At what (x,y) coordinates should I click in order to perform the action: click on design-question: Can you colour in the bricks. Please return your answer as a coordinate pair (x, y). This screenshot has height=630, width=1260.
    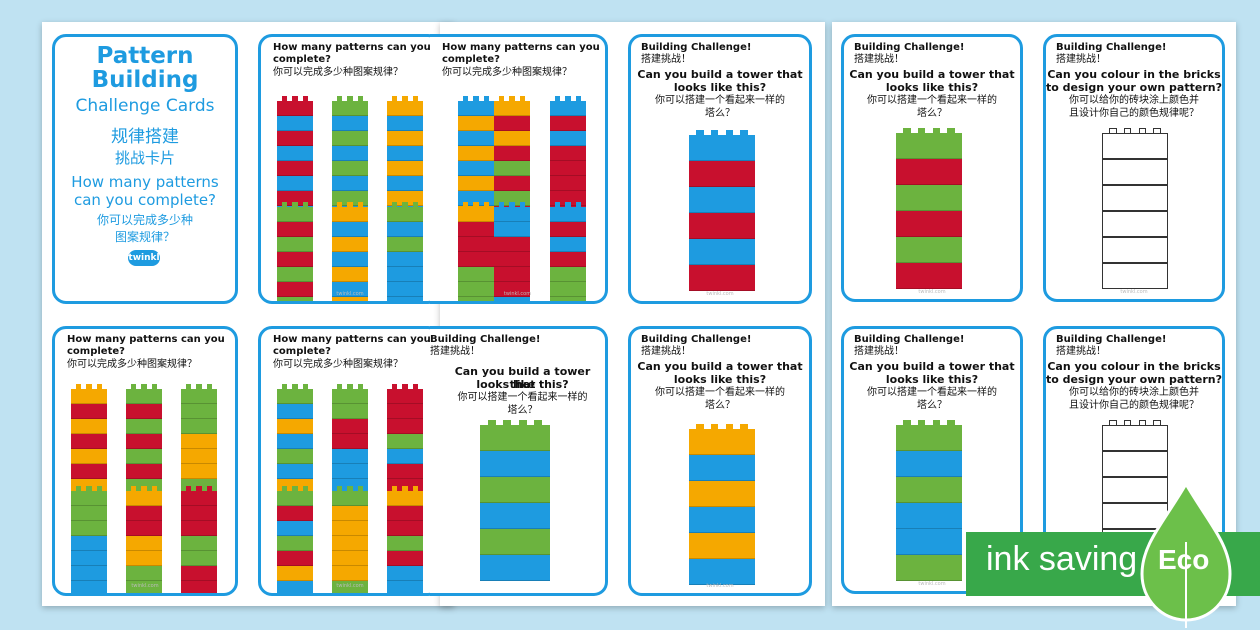
    Looking at the image, I should click on (1134, 74).